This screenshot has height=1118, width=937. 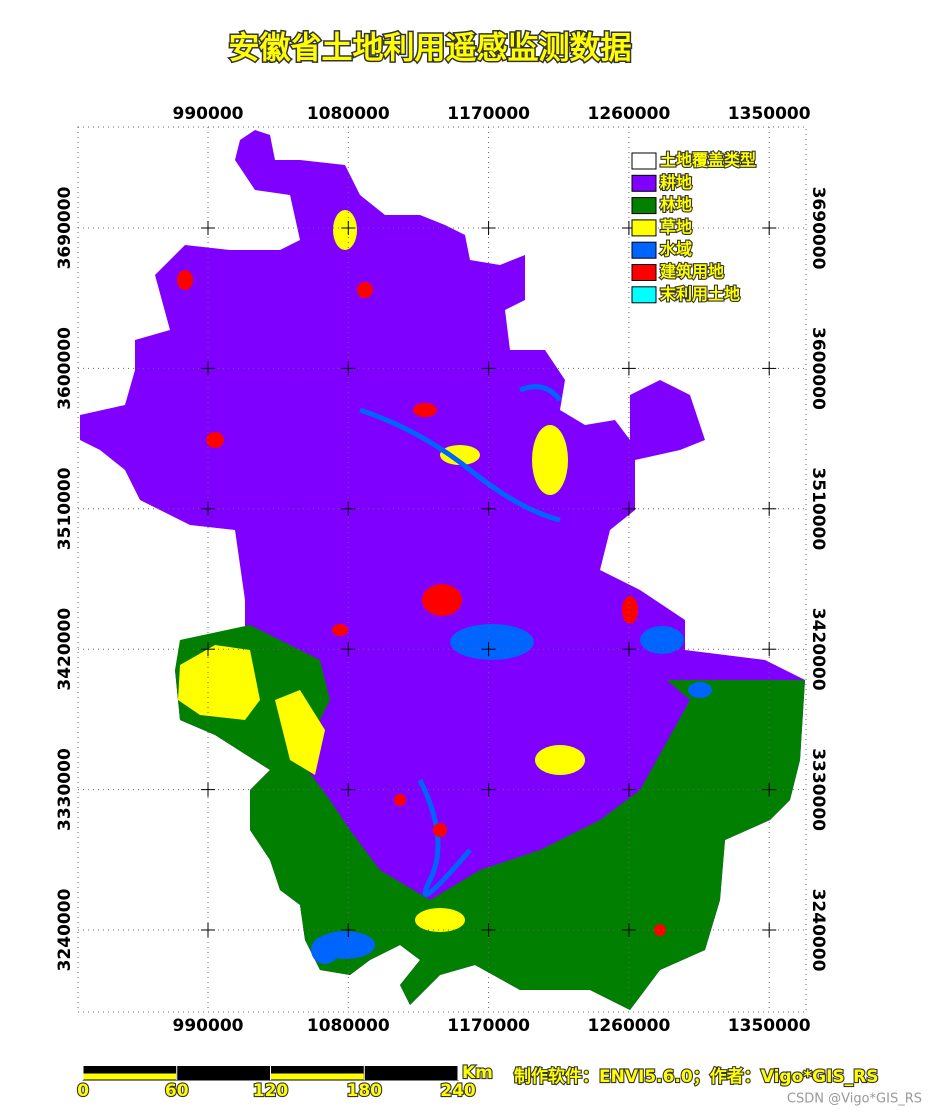 I want to click on legend-label: 耕地, so click(x=676, y=182).